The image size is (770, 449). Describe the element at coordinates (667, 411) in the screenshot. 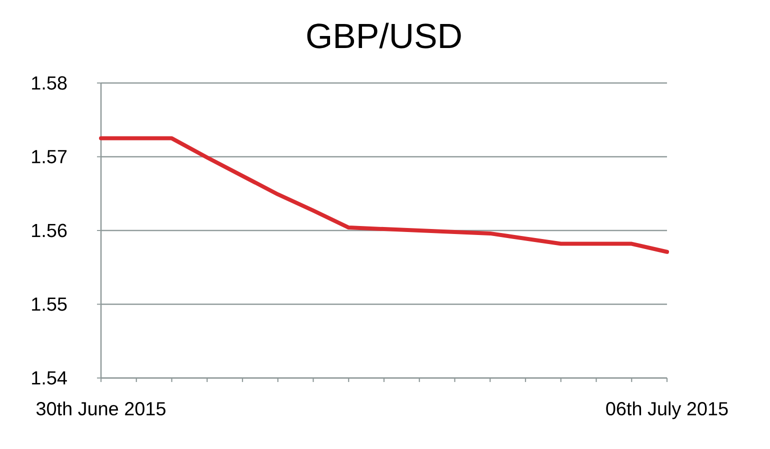

I see `x-tick-label: 06th July 2015` at that location.